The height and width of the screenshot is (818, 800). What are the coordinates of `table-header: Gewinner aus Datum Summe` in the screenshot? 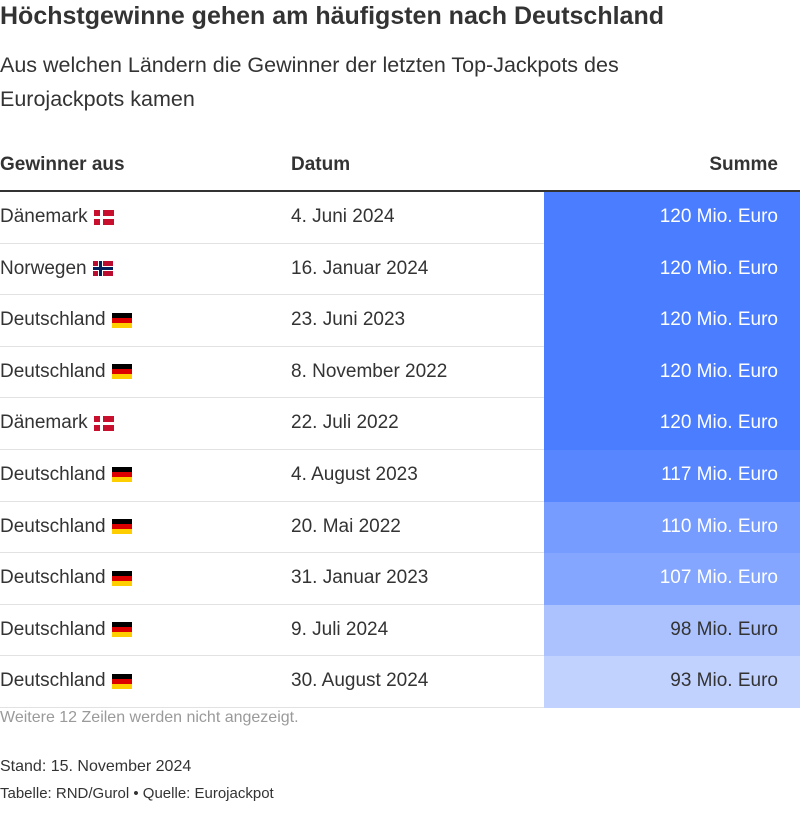 It's located at (400, 169).